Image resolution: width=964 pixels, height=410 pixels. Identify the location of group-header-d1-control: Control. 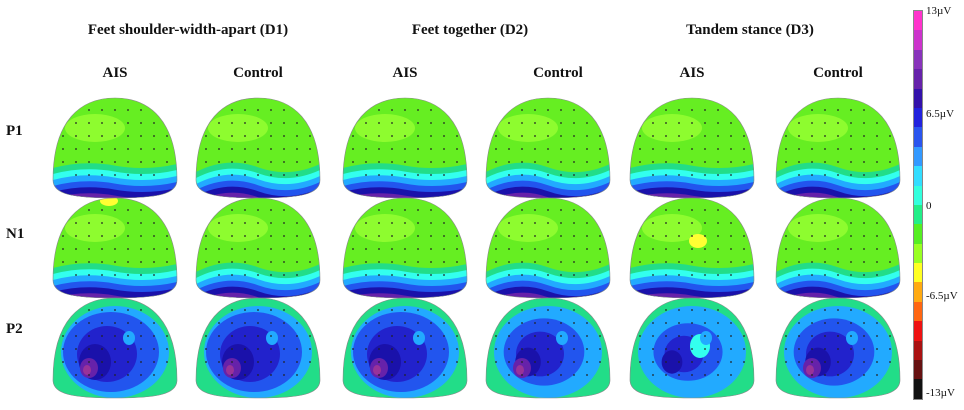
(258, 73).